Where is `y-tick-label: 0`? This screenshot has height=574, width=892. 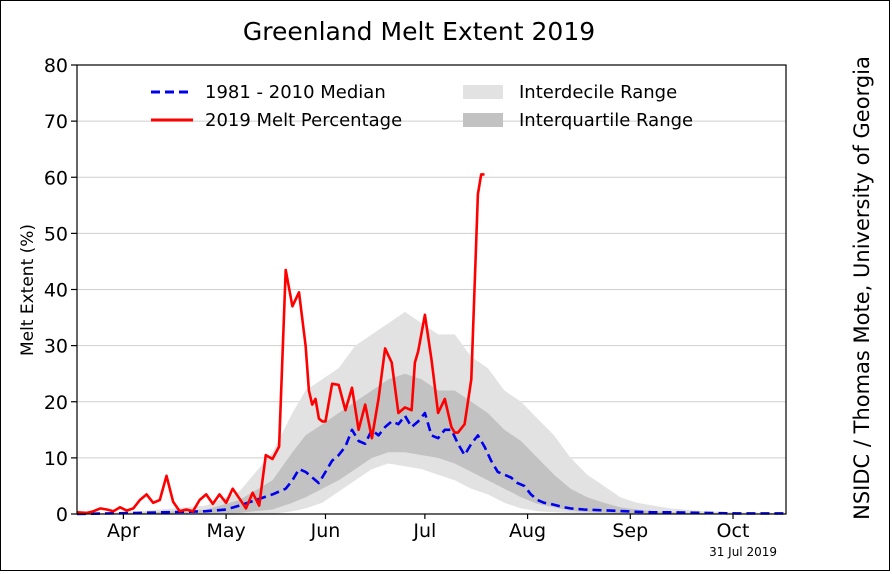 y-tick-label: 0 is located at coordinates (62, 515).